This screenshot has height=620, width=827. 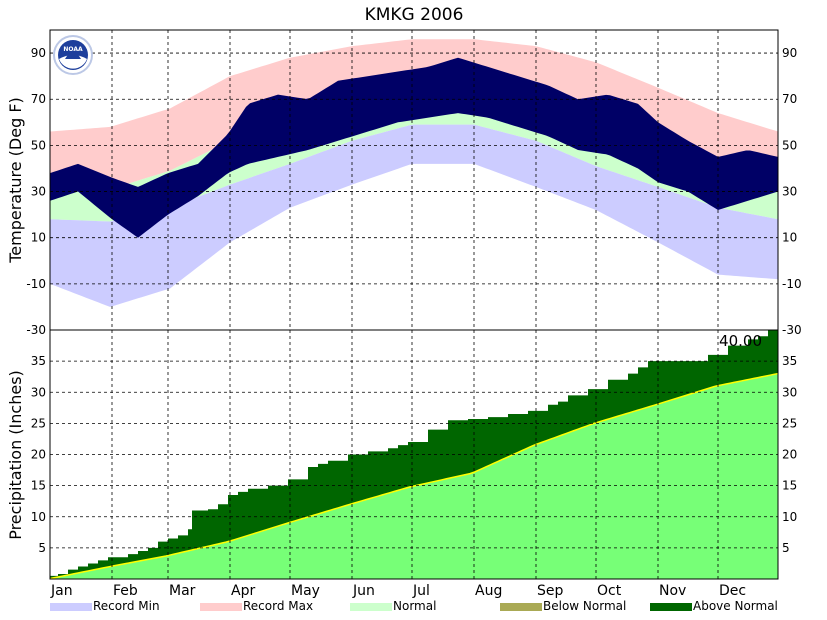 I want to click on month-label: Jan, so click(x=61, y=591).